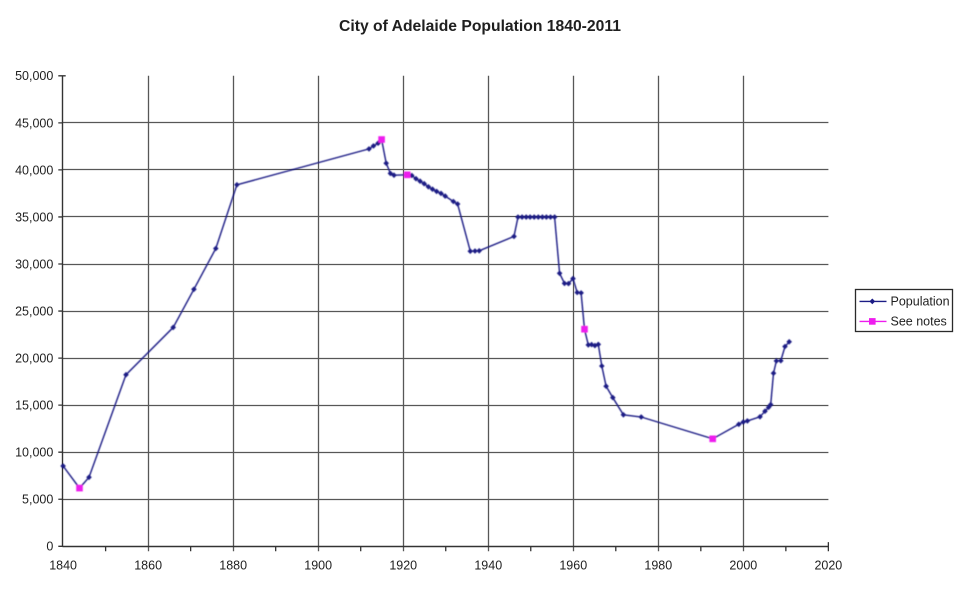 The height and width of the screenshot is (594, 960). What do you see at coordinates (34, 453) in the screenshot?
I see `svg-text: 10,000` at bounding box center [34, 453].